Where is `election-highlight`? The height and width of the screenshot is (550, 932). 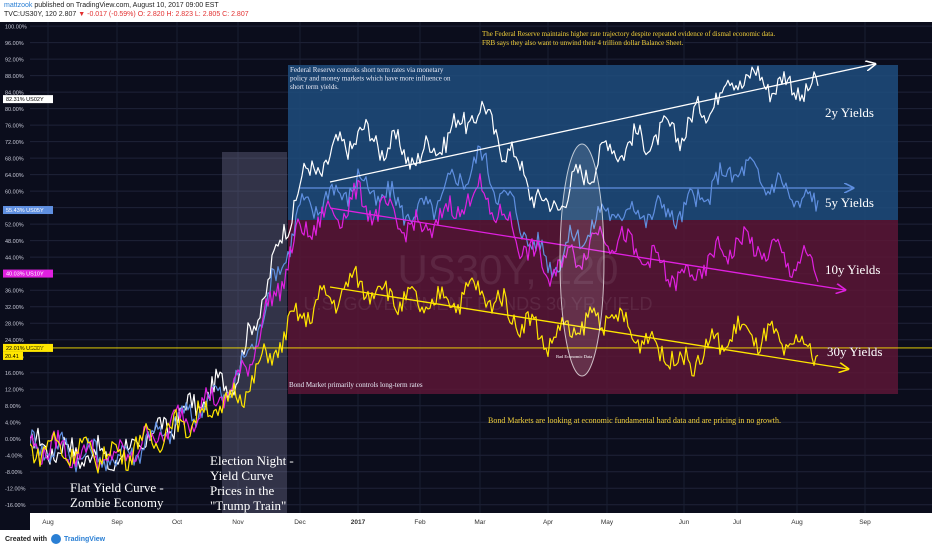 election-highlight is located at coordinates (254, 332).